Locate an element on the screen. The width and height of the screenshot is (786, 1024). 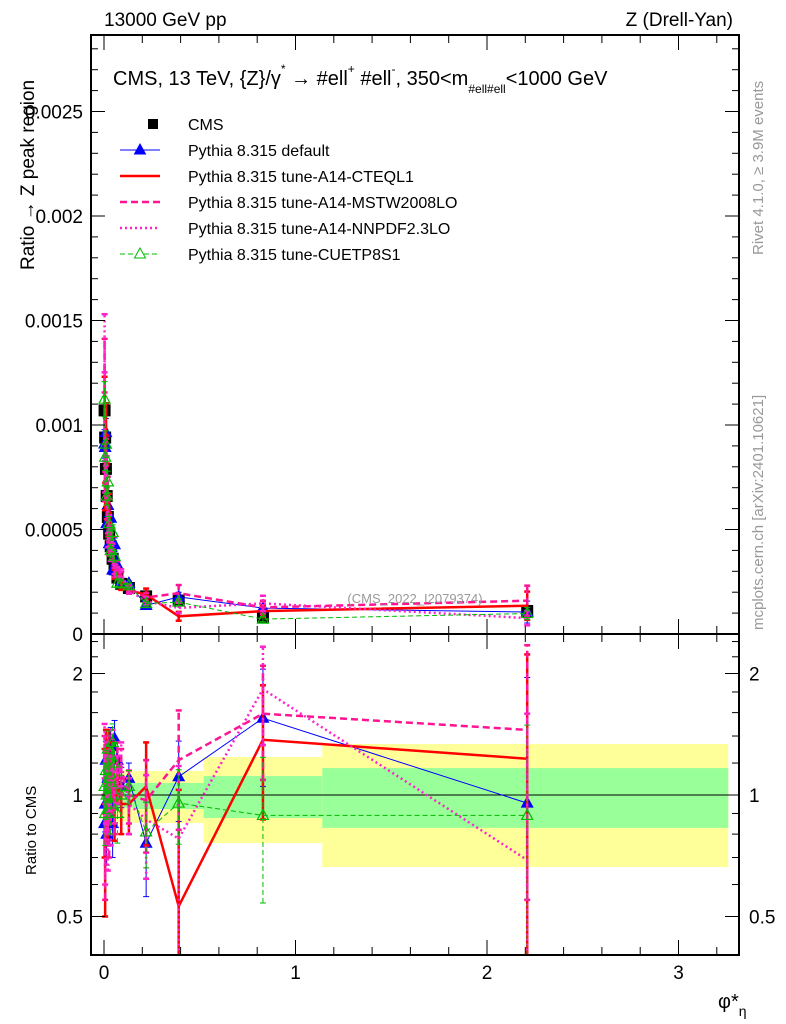
ratio-y-tick-label: 1 is located at coordinates (77, 796).